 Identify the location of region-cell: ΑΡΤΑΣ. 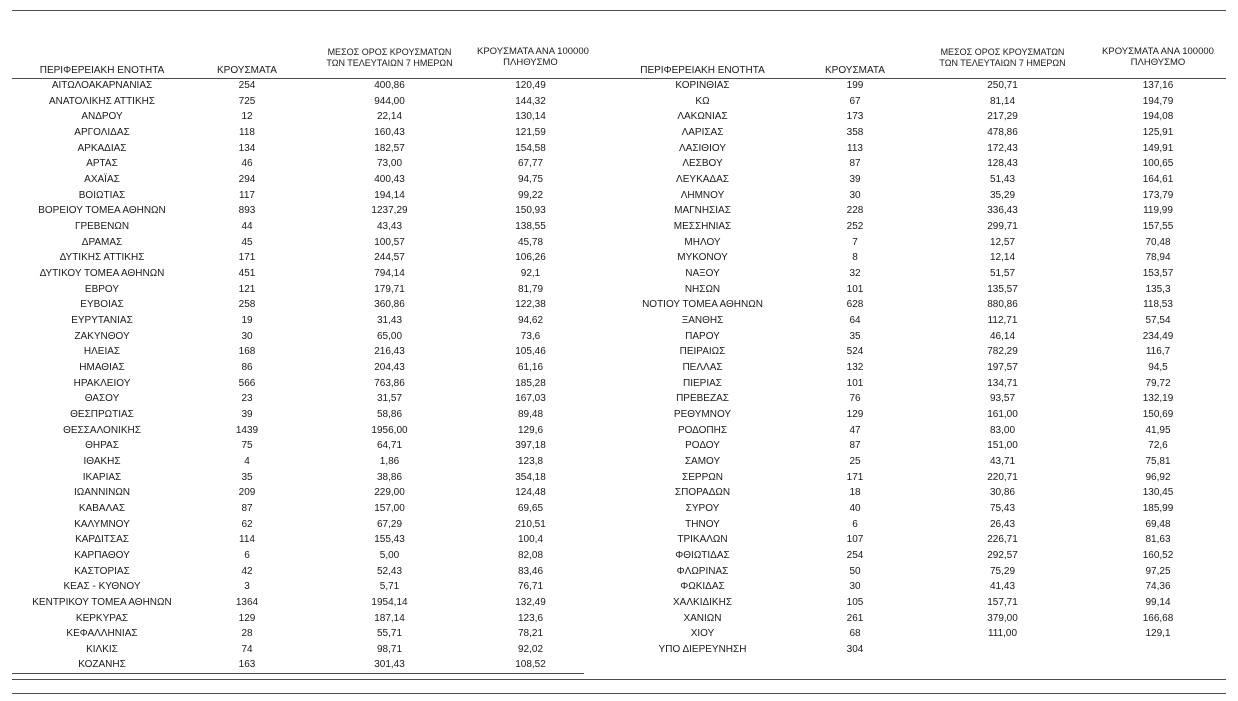
(102, 164).